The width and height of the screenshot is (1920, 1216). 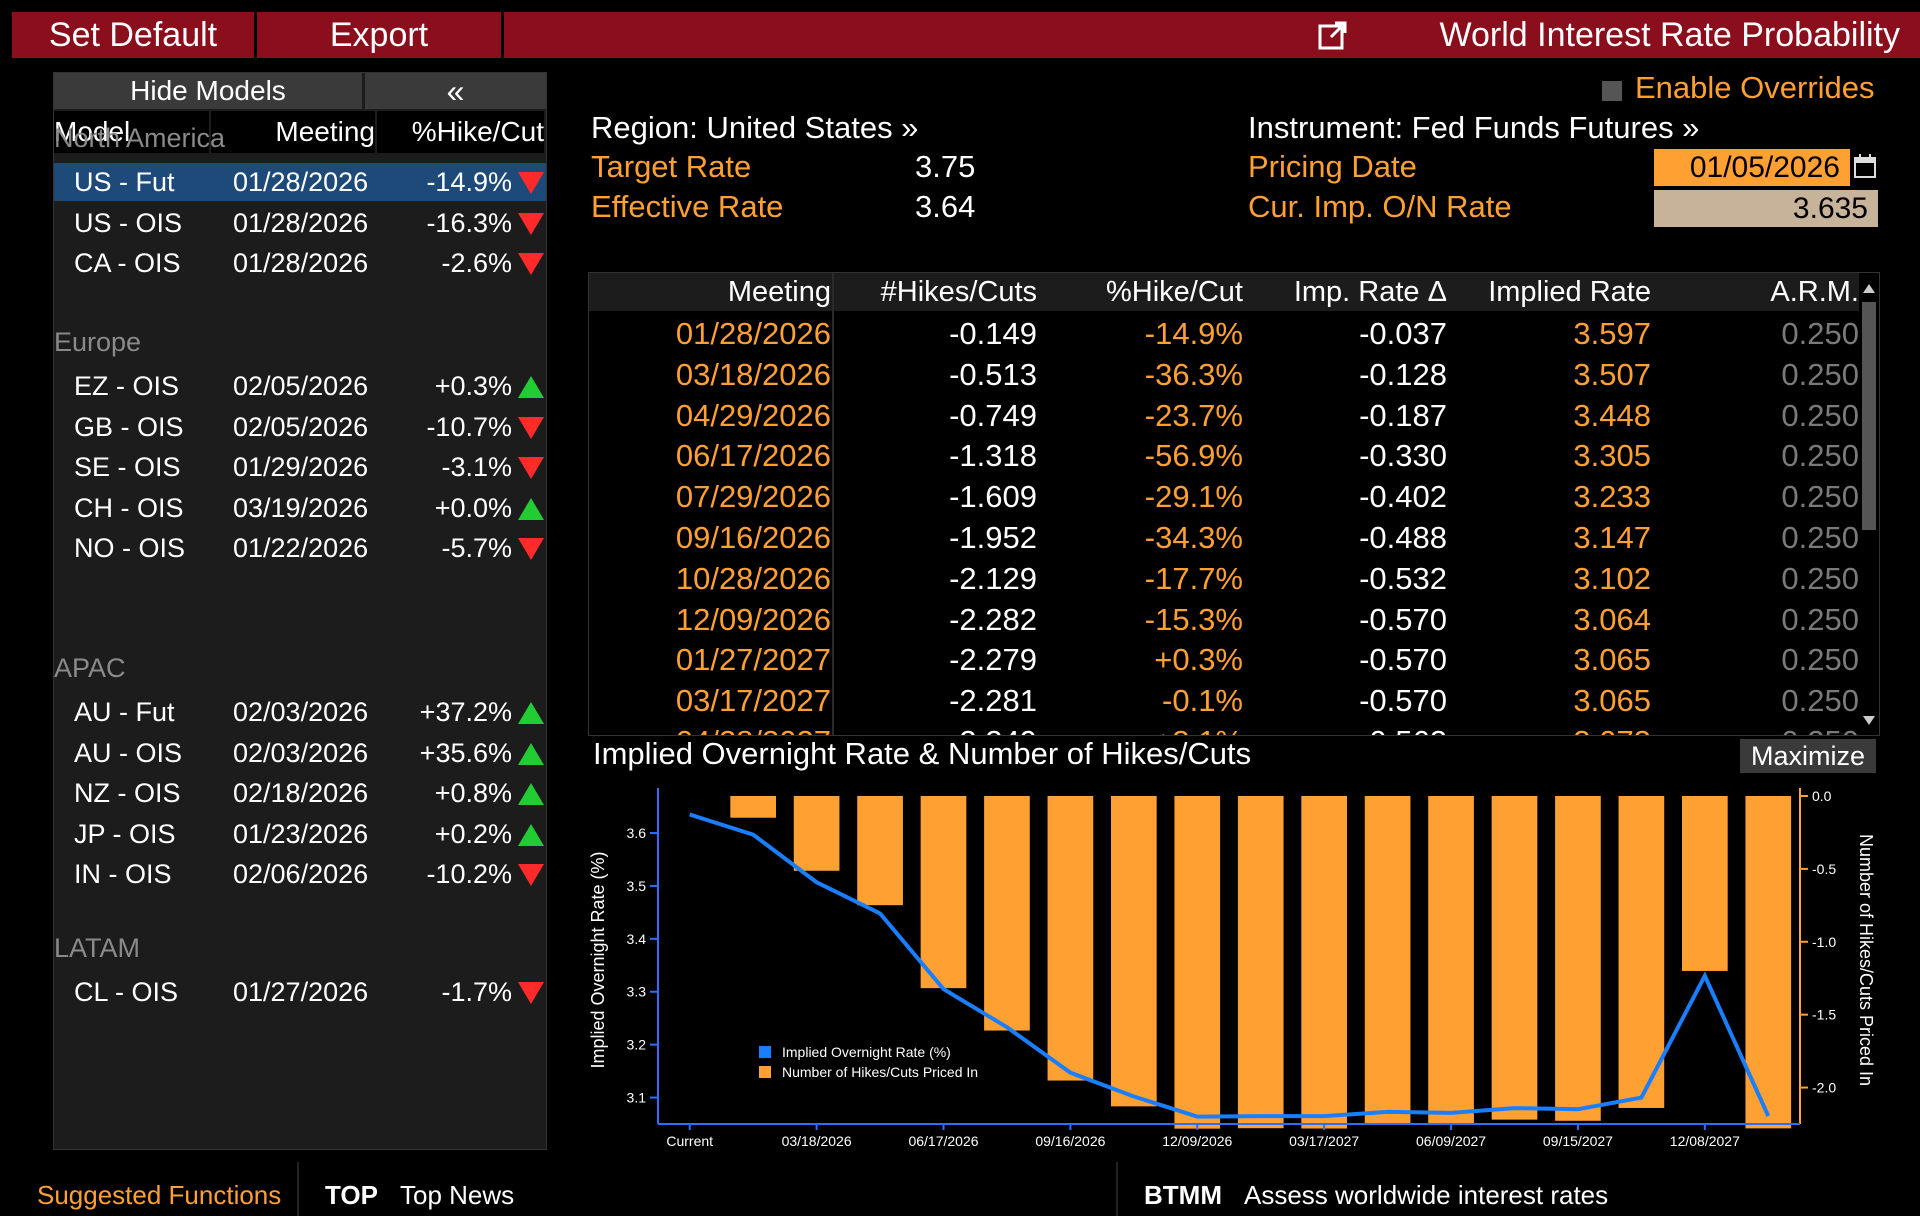 I want to click on model-row: CH - OIS 03/19/2026 +0.0%, so click(x=300, y=508).